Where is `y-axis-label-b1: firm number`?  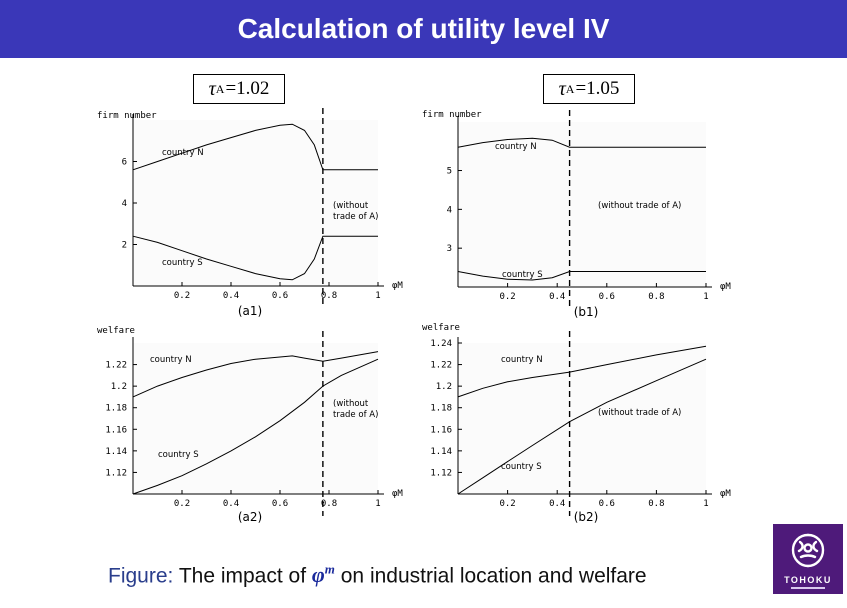 y-axis-label-b1: firm number is located at coordinates (452, 115).